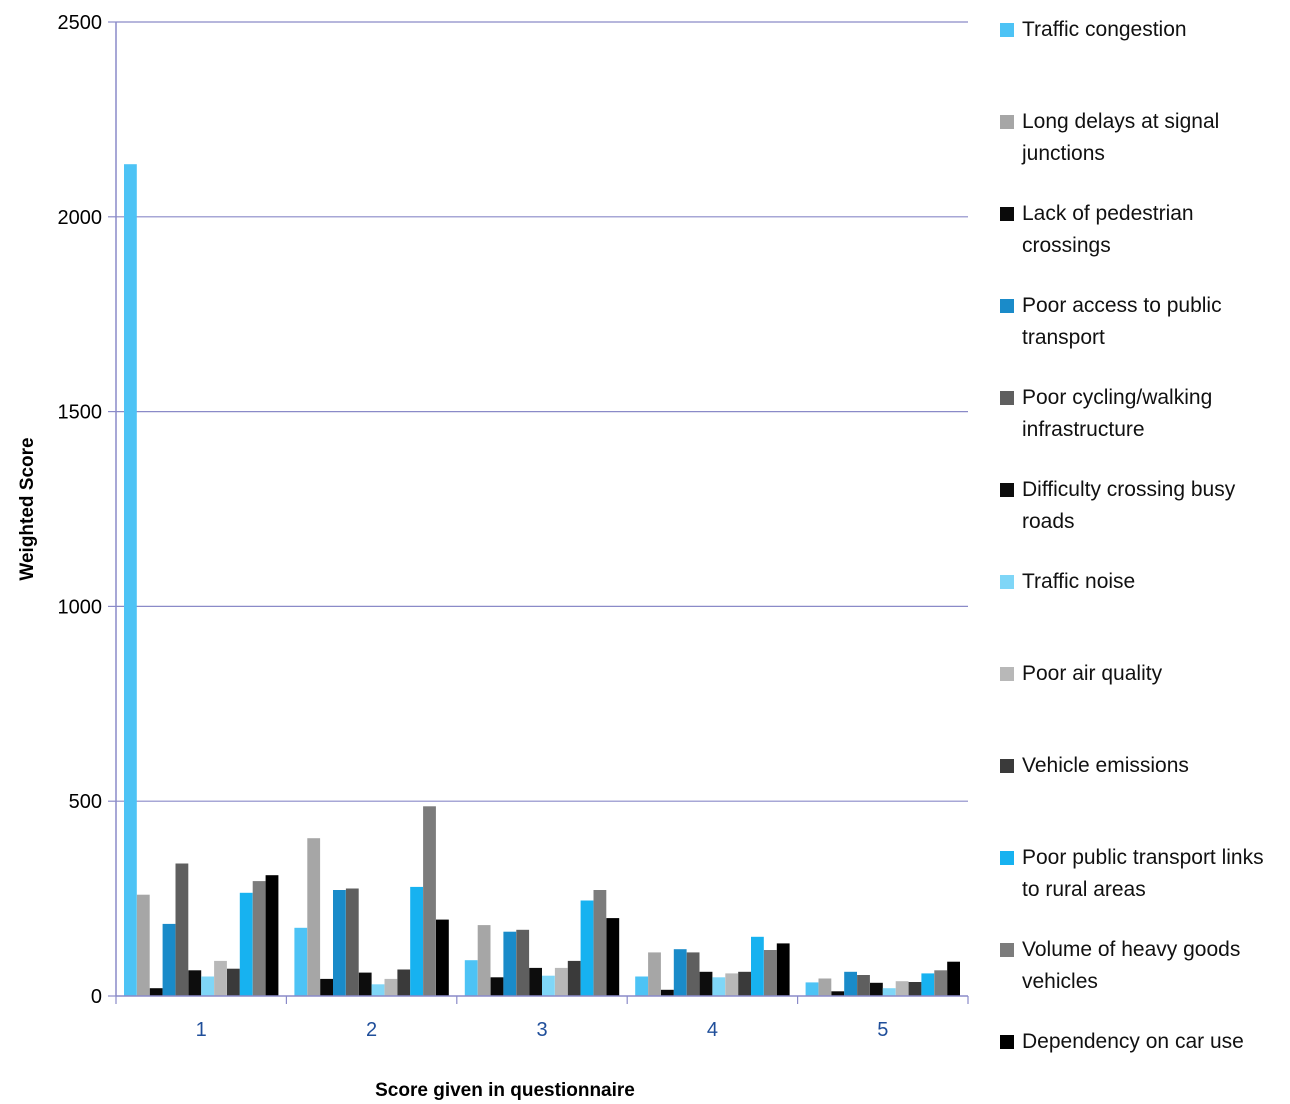 The height and width of the screenshot is (1104, 1290). What do you see at coordinates (712, 1030) in the screenshot?
I see `x-tick-label: 4` at bounding box center [712, 1030].